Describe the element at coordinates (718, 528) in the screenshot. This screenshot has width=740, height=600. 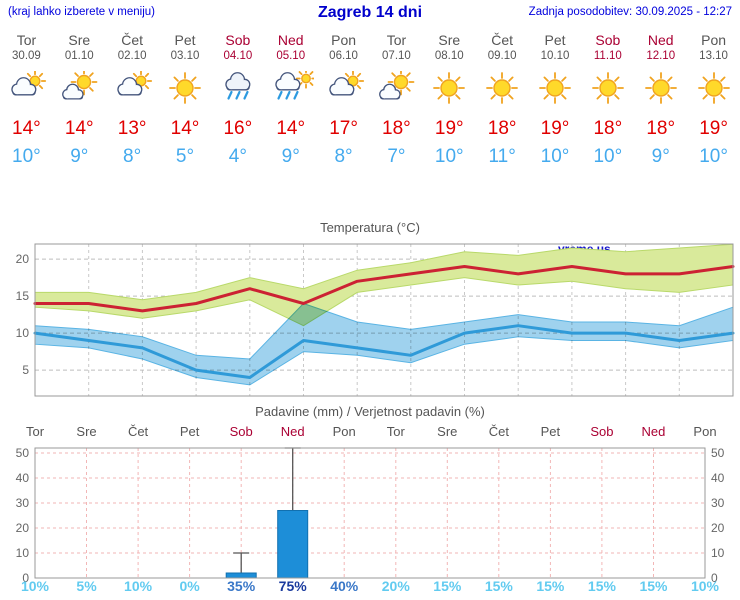
I see `y-tick-label-right: 20` at that location.